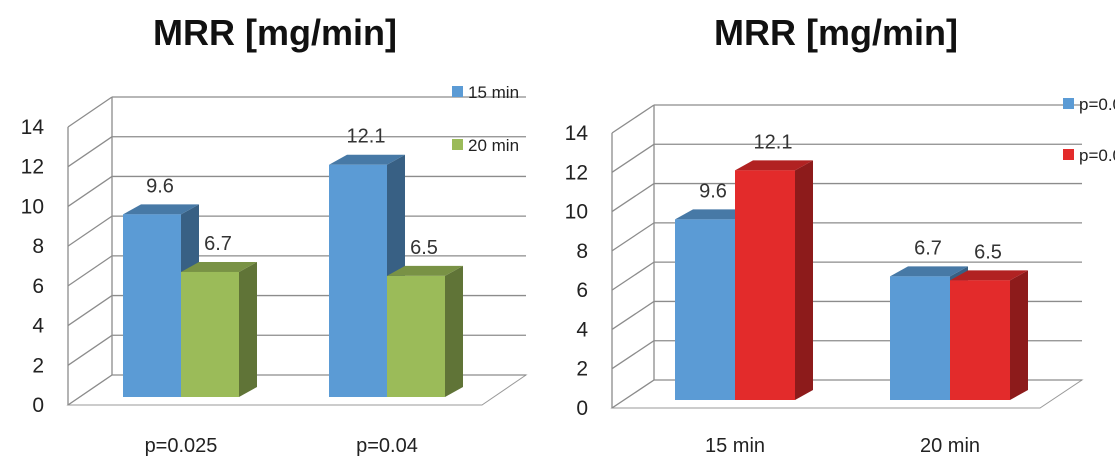  Describe the element at coordinates (493, 145) in the screenshot. I see `legend-label: 20 min` at that location.